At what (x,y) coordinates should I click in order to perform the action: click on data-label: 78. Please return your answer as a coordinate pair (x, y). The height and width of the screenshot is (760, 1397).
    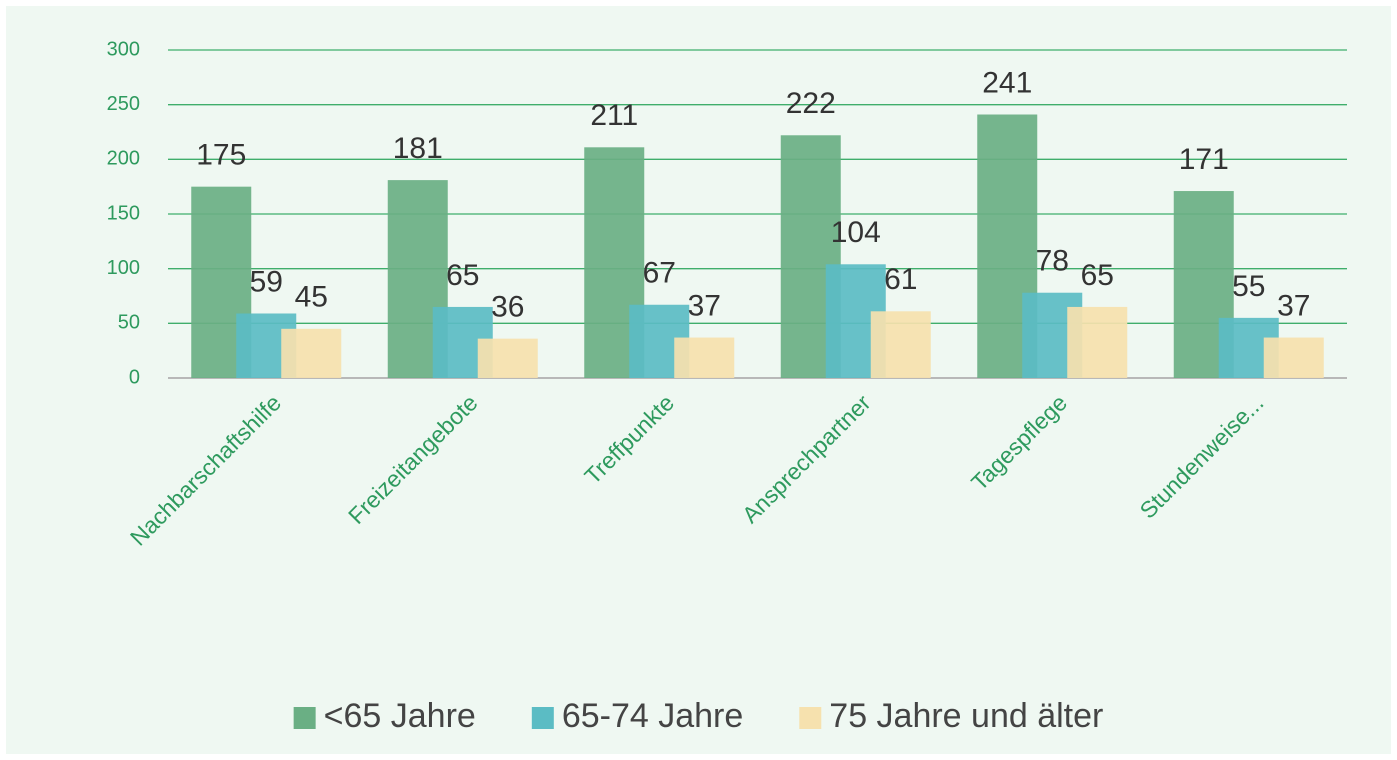
    Looking at the image, I should click on (1052, 261).